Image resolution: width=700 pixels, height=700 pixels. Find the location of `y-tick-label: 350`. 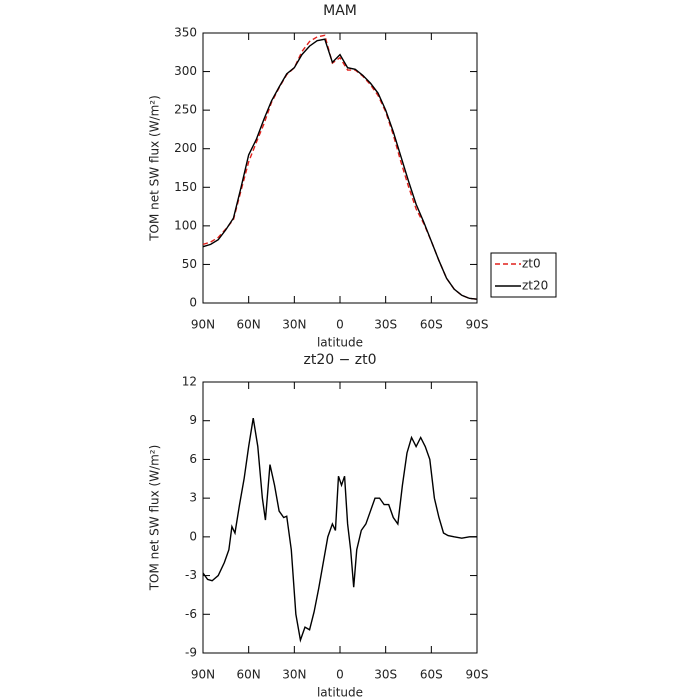

y-tick-label: 350 is located at coordinates (185, 33).